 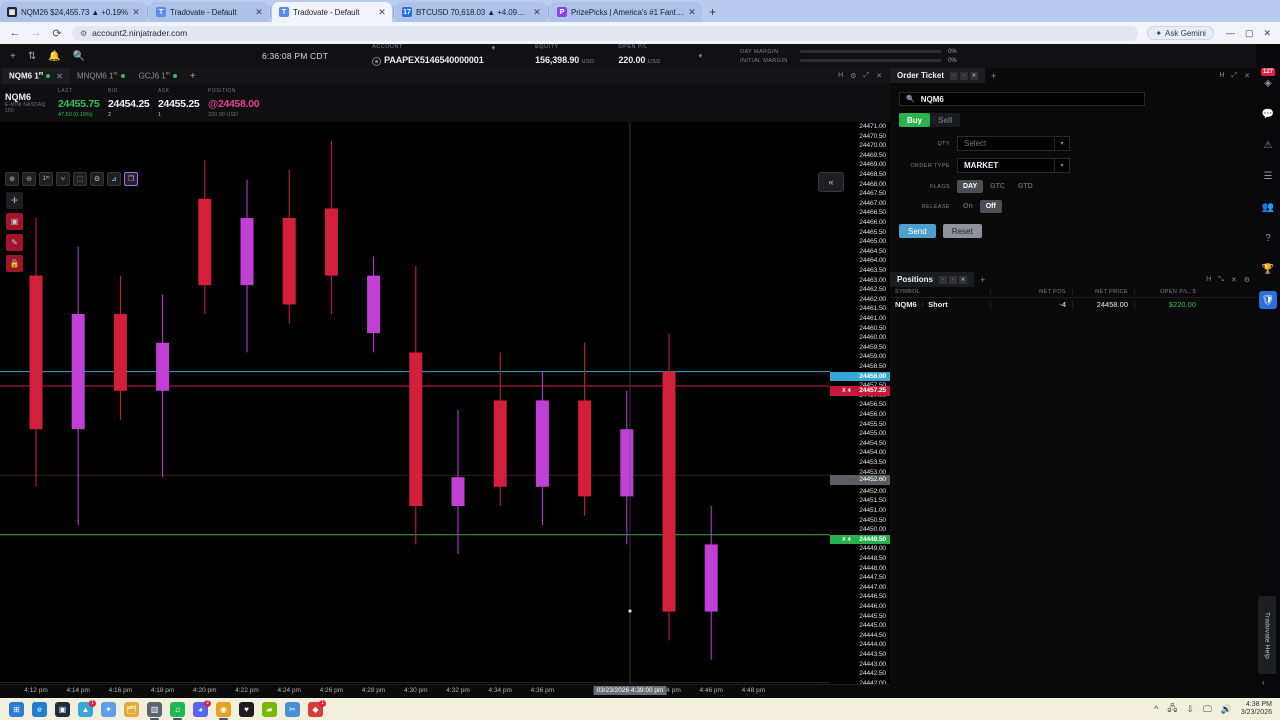 I want to click on positions-tab: Positions ▫ ▫ ✕, so click(x=932, y=279).